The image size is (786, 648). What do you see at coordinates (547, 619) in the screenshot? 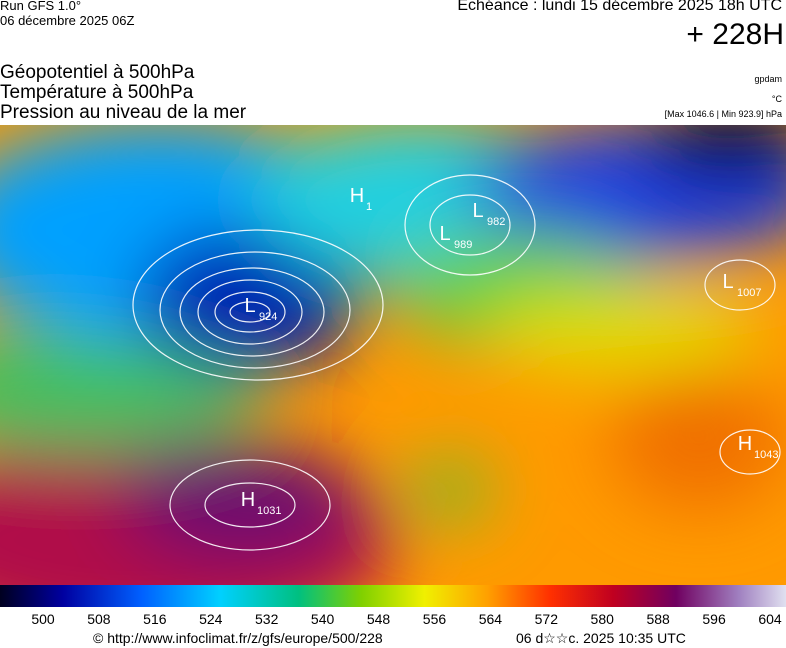
I see `colorbar-tick-label: 572` at bounding box center [547, 619].